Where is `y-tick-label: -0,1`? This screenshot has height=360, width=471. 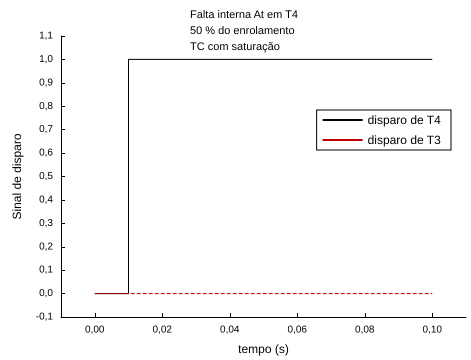 y-tick-label: -0,1 is located at coordinates (45, 317).